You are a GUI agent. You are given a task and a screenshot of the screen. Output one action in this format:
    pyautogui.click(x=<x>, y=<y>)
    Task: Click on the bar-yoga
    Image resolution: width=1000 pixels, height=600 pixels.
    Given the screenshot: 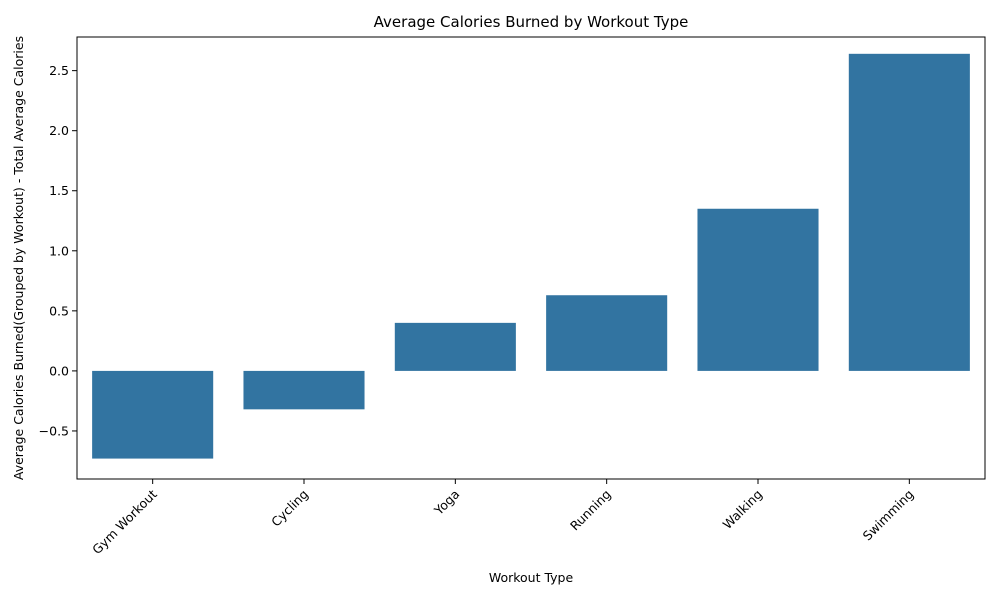 What is the action you would take?
    pyautogui.click(x=455, y=346)
    